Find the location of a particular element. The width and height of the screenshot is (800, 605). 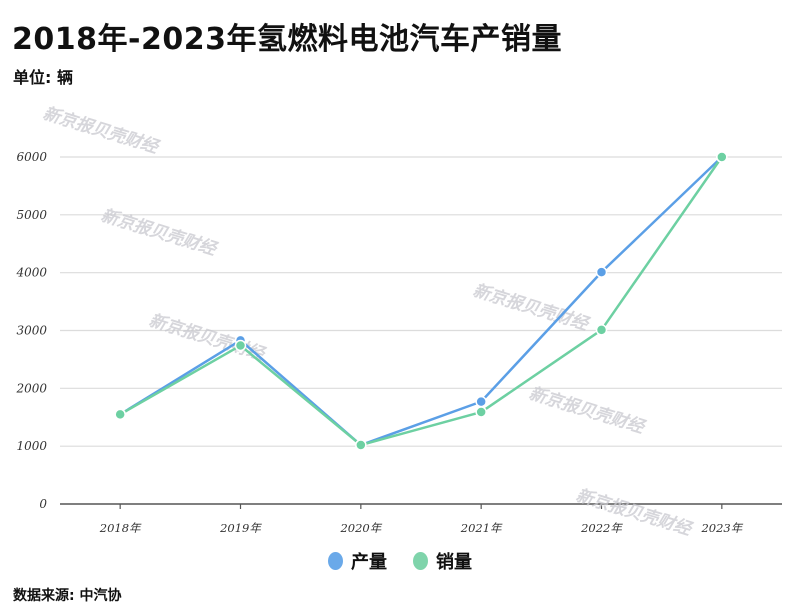

legend-item-sales: 销量 is located at coordinates (442, 561).